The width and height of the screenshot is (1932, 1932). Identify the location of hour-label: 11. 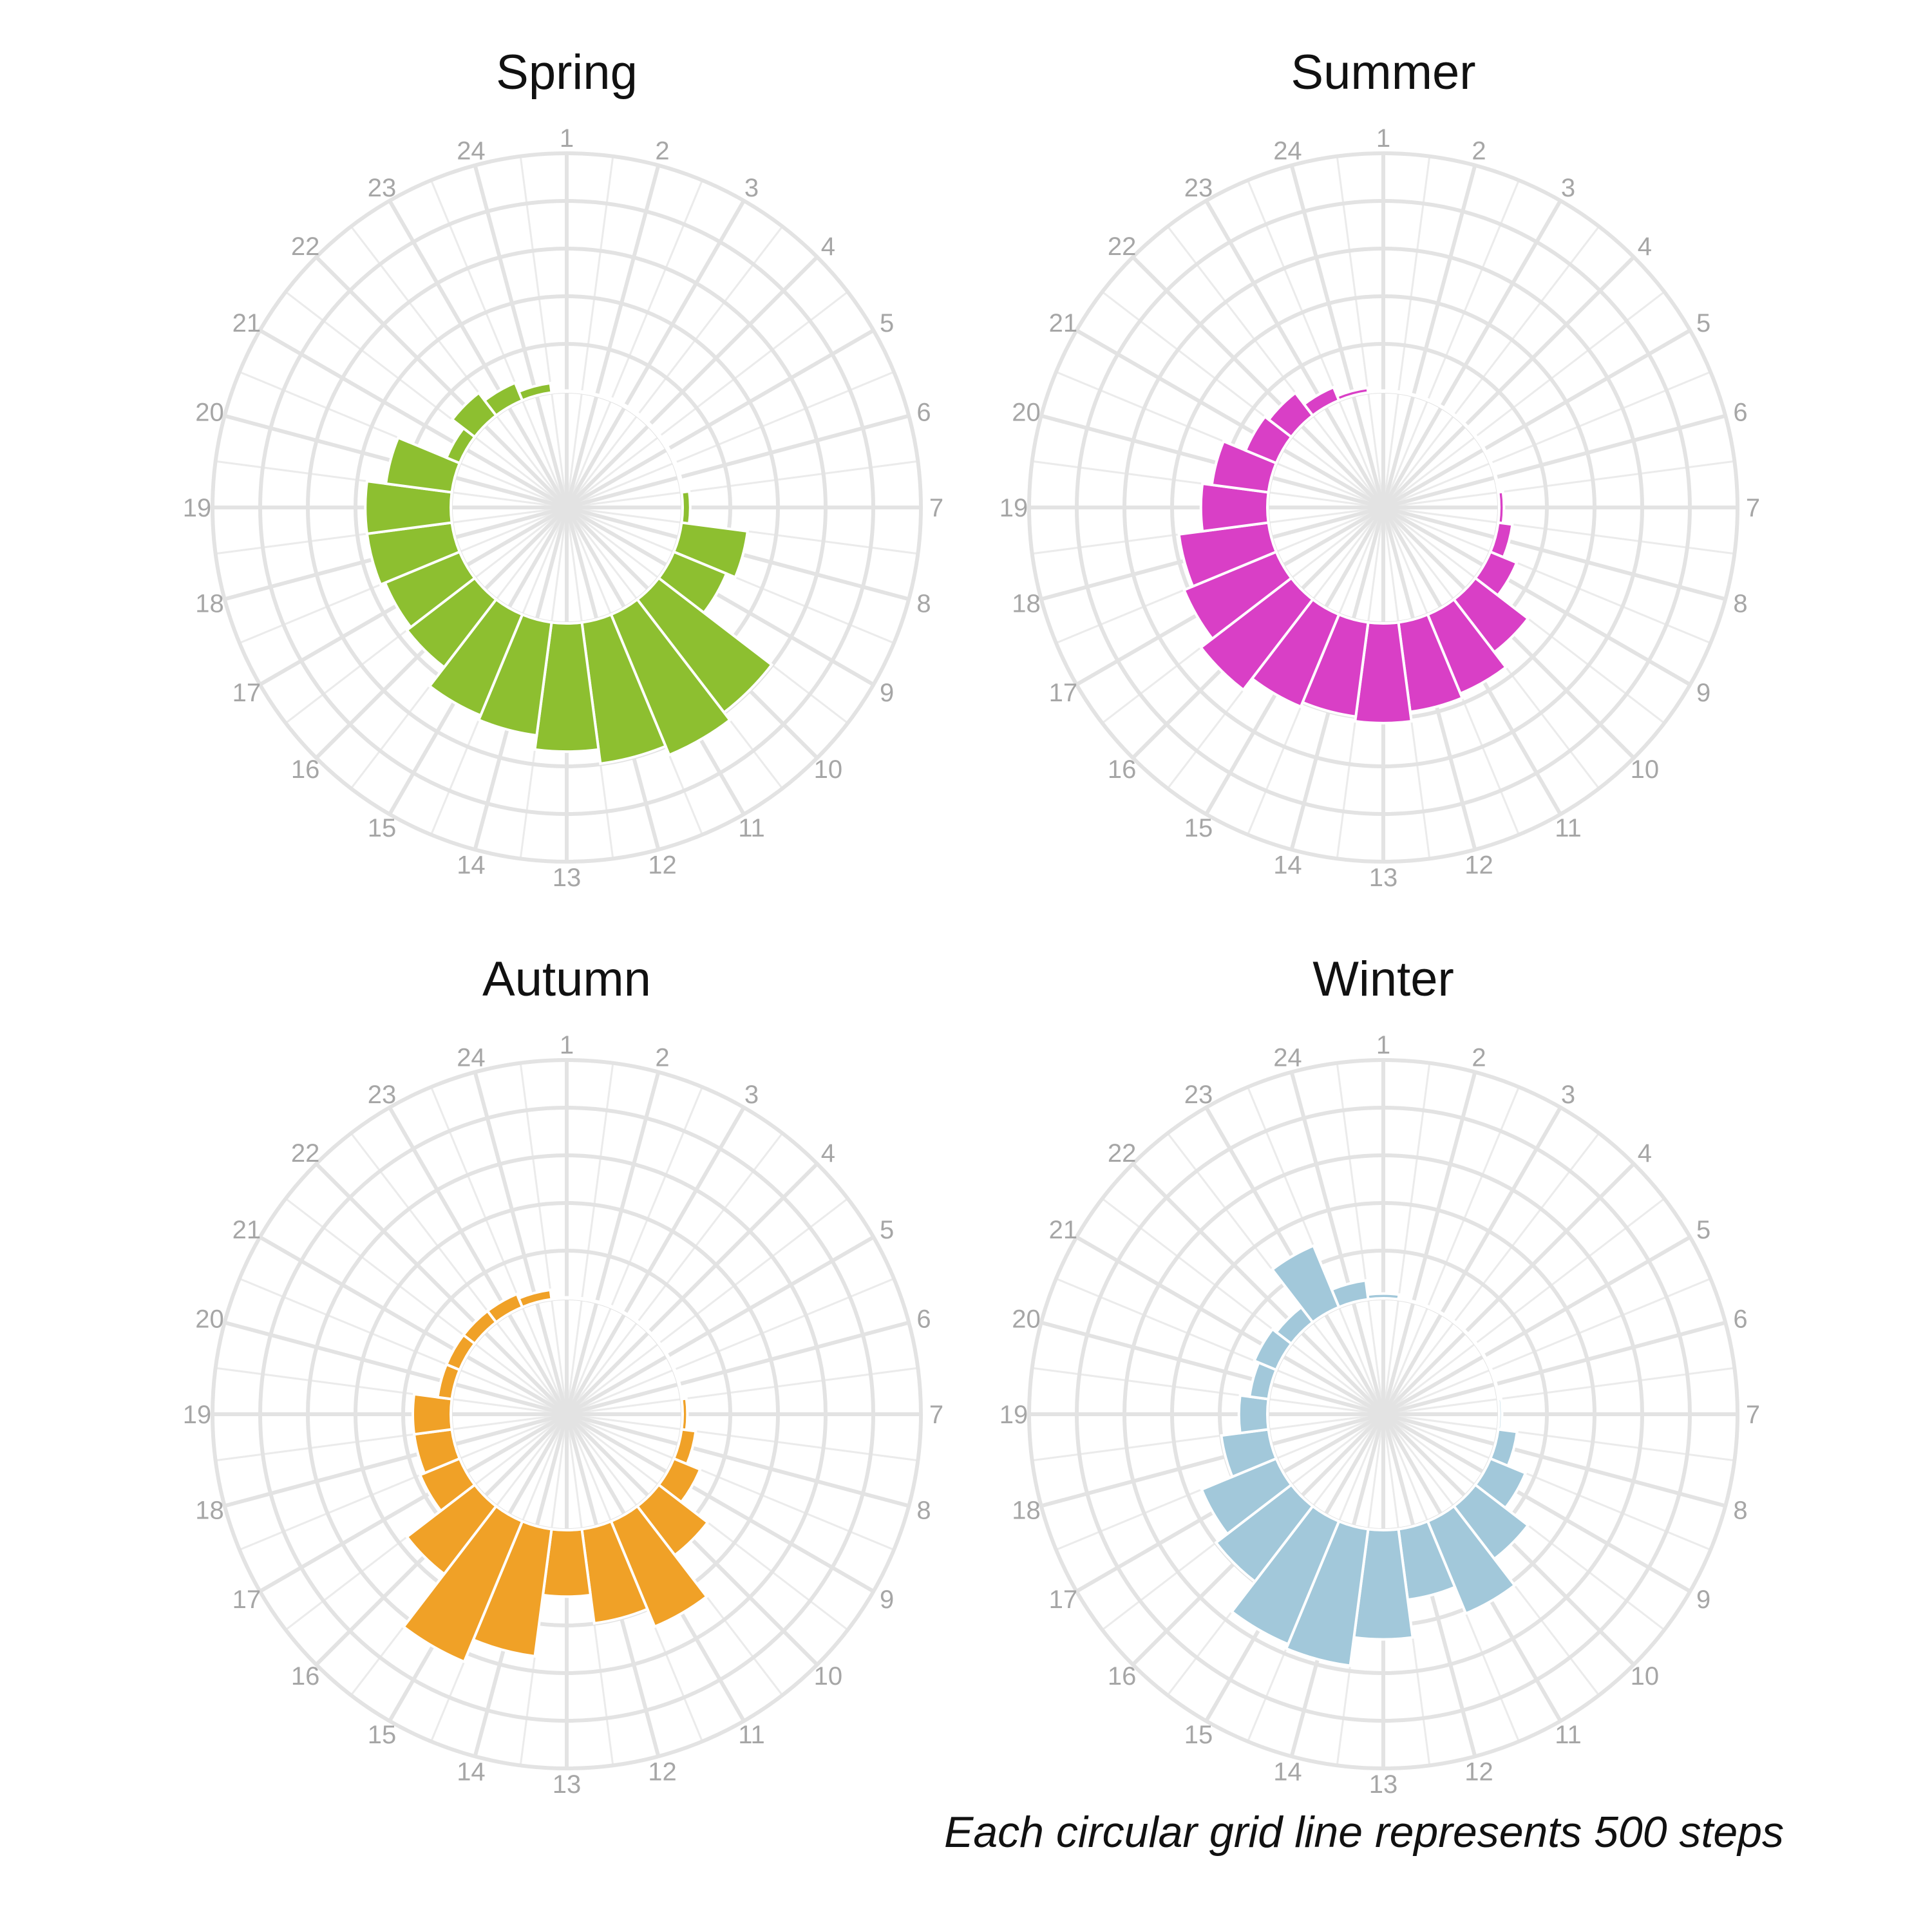
(751, 1735).